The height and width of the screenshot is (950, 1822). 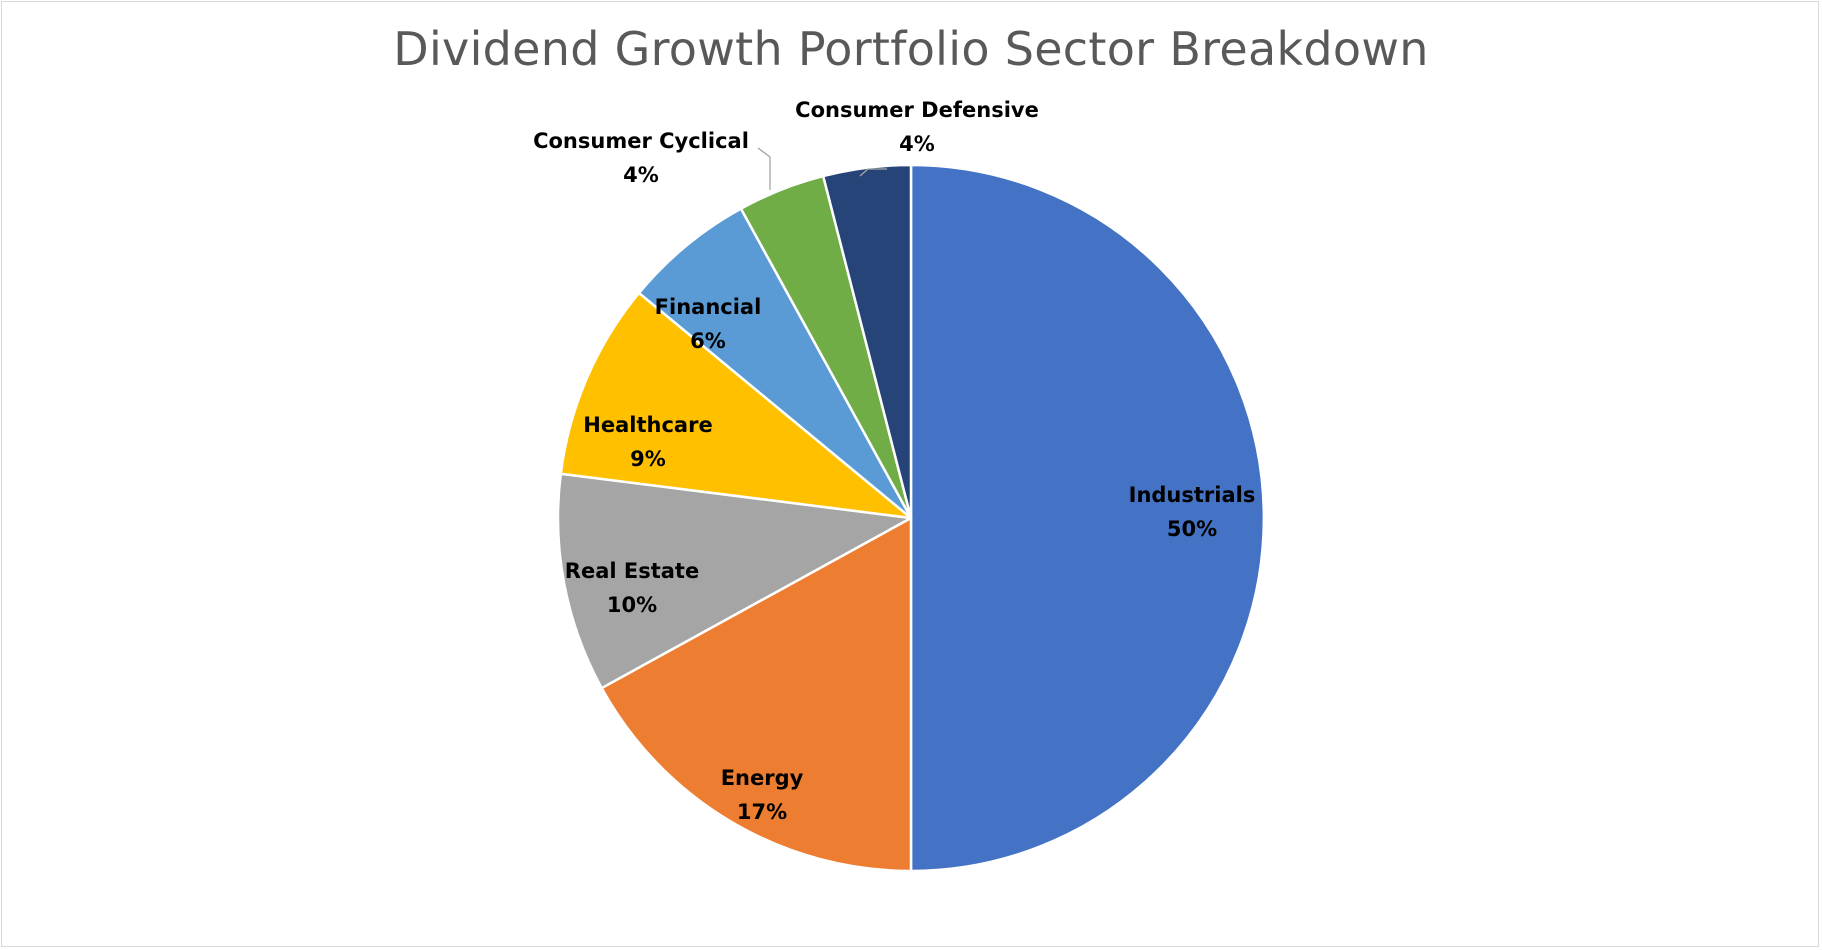 I want to click on slice-label-real-estate: Real Estate, so click(x=632, y=571).